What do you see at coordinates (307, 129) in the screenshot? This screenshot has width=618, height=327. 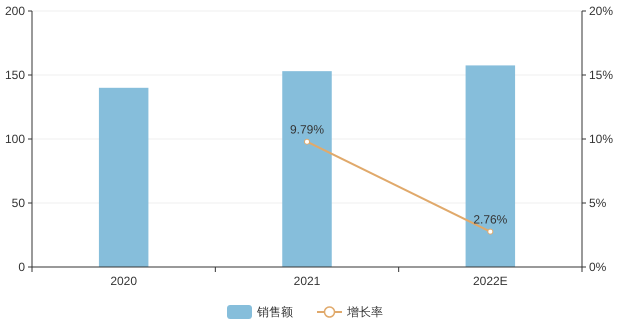 I see `data-label: 9.79%` at bounding box center [307, 129].